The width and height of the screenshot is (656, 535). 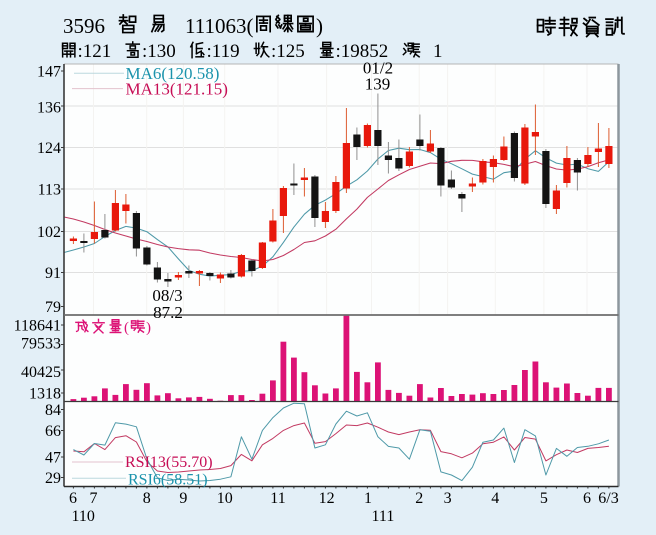 I want to click on svg-text: :19852, so click(x=362, y=51).